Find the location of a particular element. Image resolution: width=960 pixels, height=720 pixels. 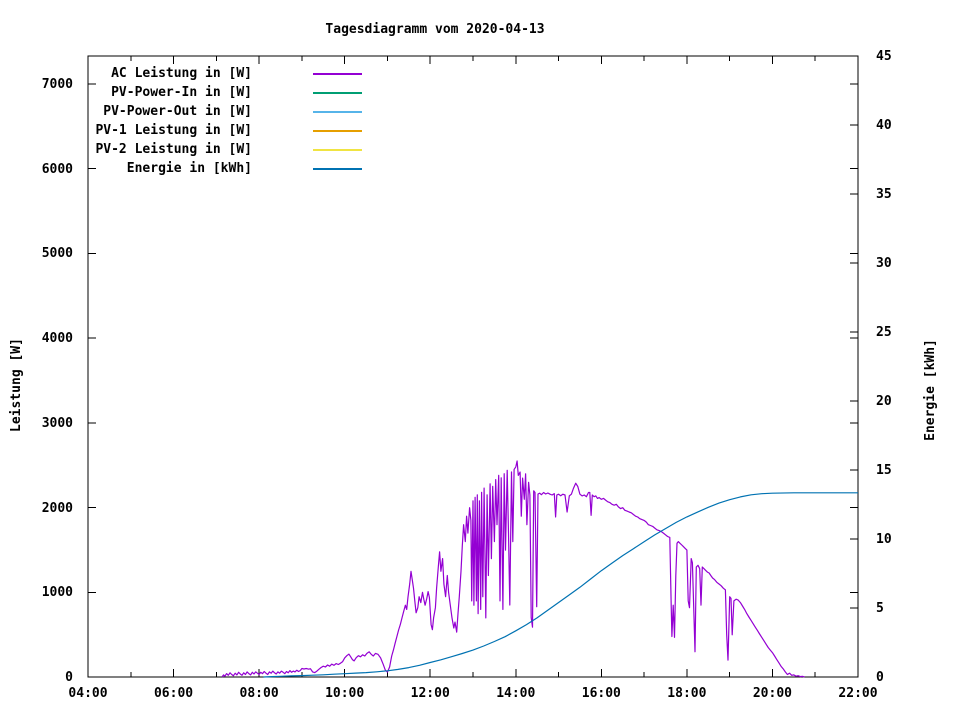

legend-item-label: AC Leistung in [W] is located at coordinates (181, 73).